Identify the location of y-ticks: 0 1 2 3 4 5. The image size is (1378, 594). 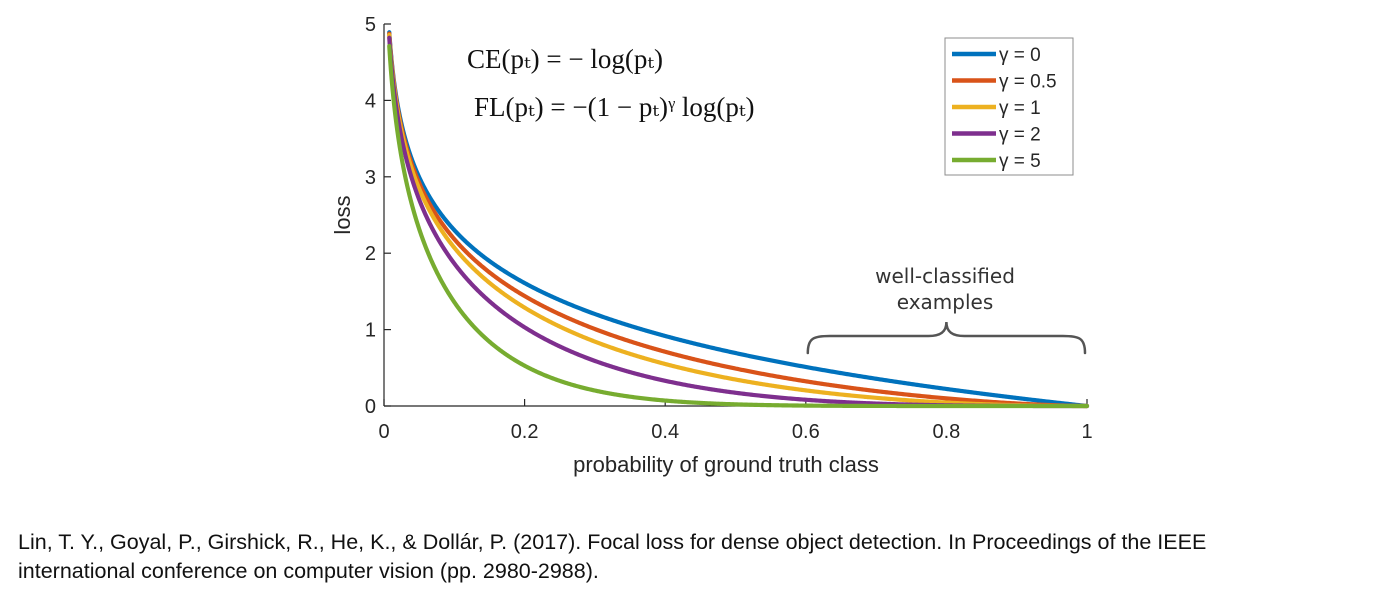
(378, 216).